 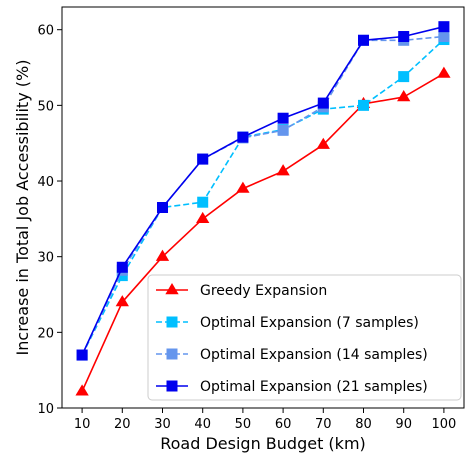 What do you see at coordinates (82, 424) in the screenshot?
I see `x-tick-label: 10` at bounding box center [82, 424].